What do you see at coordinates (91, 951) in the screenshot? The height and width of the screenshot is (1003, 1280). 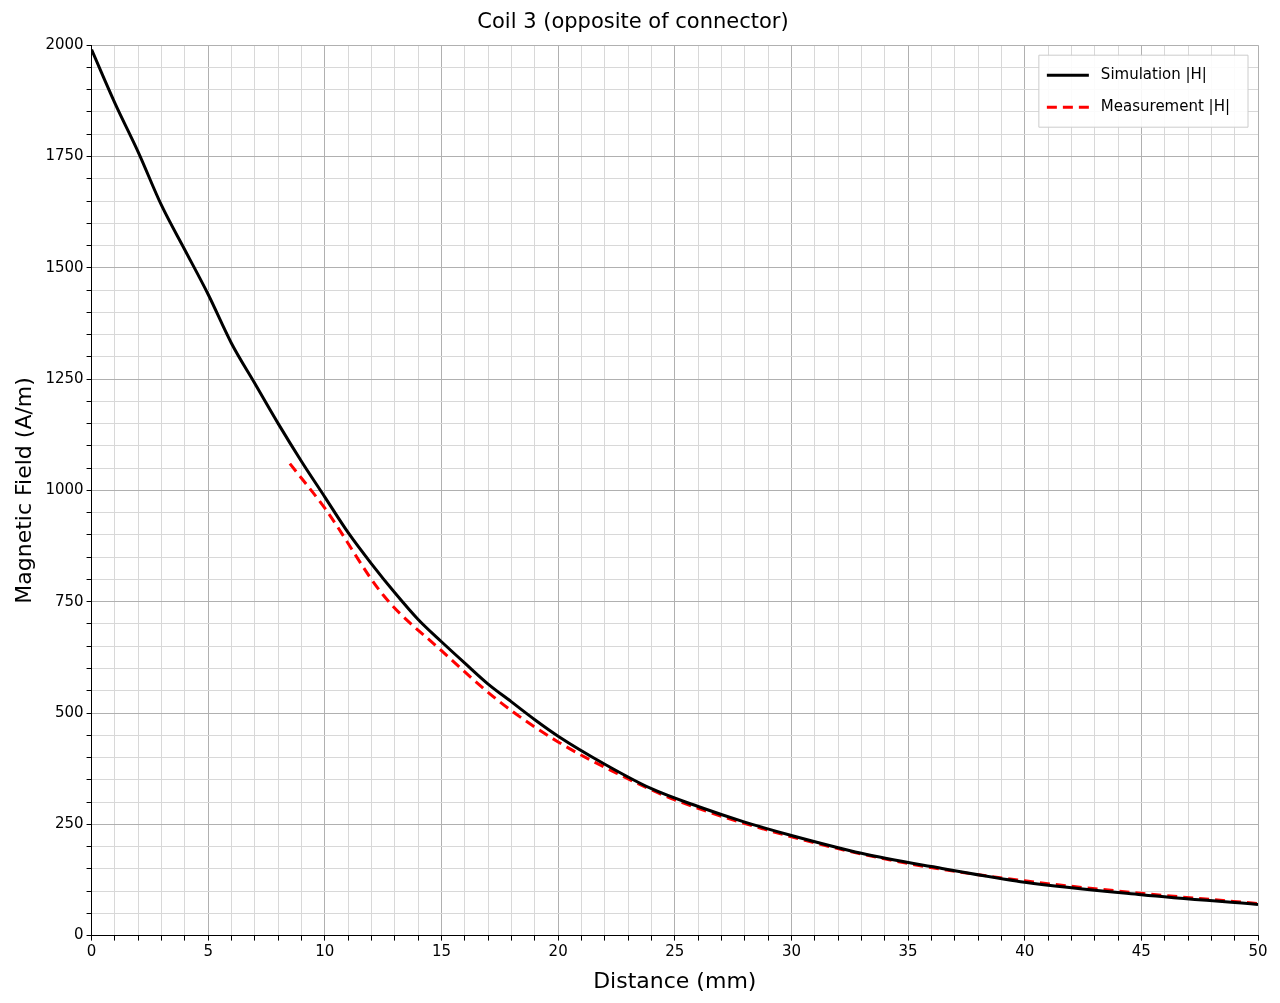 I see `x-tick-label: 0` at bounding box center [91, 951].